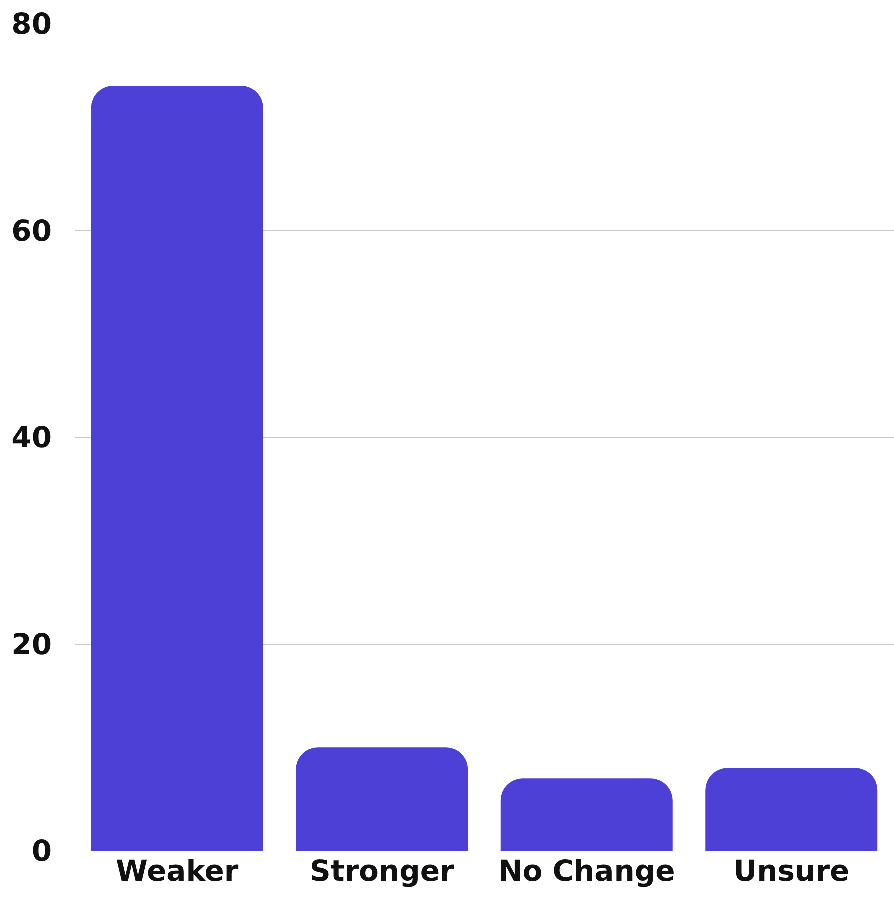 This screenshot has height=900, width=894. What do you see at coordinates (792, 871) in the screenshot?
I see `x-tick-label: Unsure` at bounding box center [792, 871].